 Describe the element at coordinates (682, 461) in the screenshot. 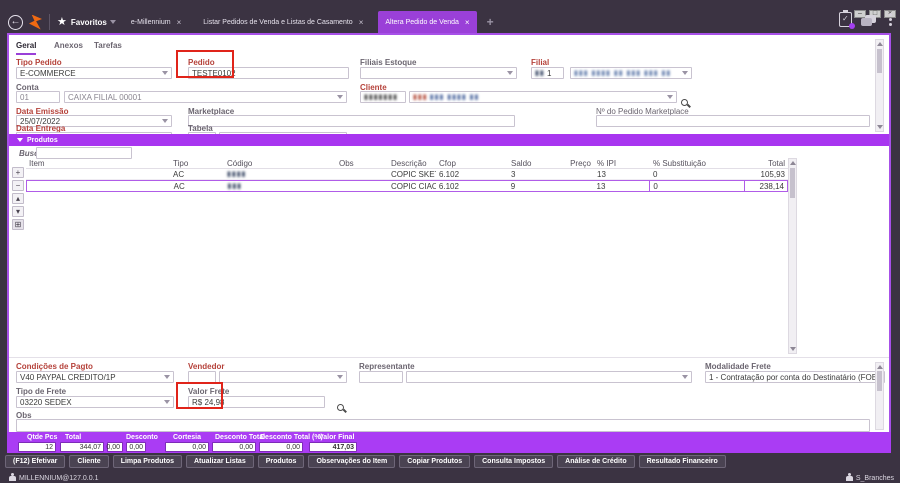

I see `resultado-financeiro-button: Resultado Financeiro` at that location.